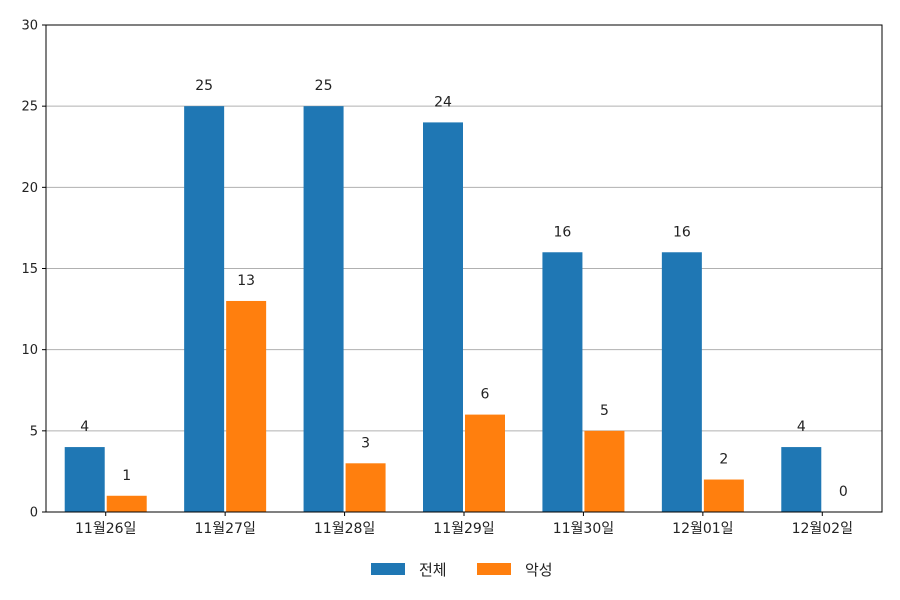 The width and height of the screenshot is (900, 600). Describe the element at coordinates (126, 476) in the screenshot. I see `data-label: 1` at that location.